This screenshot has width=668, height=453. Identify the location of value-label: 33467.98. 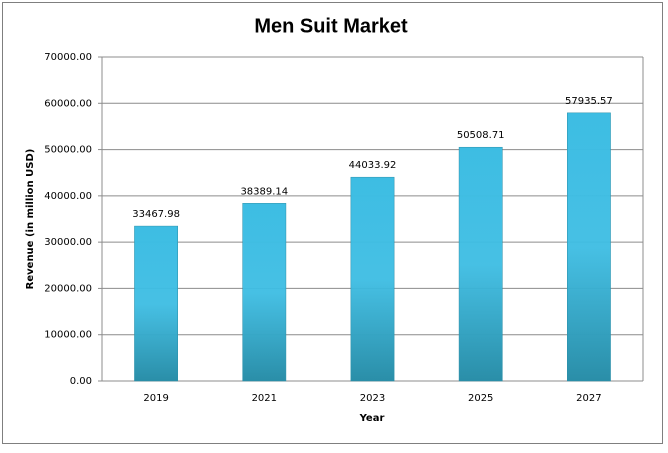
(156, 214).